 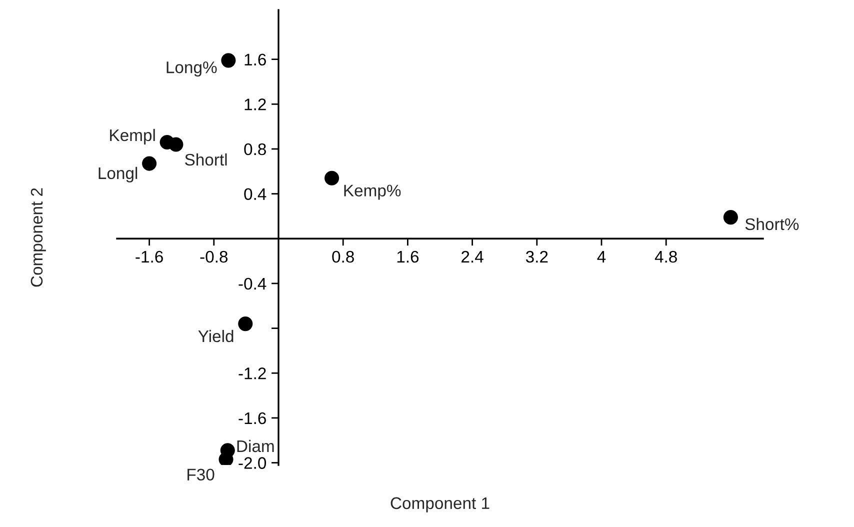 I want to click on annotation: Shortl, so click(x=206, y=159).